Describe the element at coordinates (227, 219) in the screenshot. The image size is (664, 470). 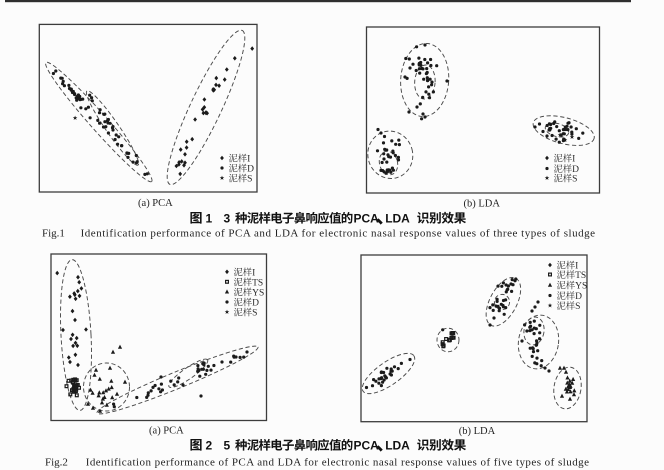
I see `svg-text: 3` at that location.